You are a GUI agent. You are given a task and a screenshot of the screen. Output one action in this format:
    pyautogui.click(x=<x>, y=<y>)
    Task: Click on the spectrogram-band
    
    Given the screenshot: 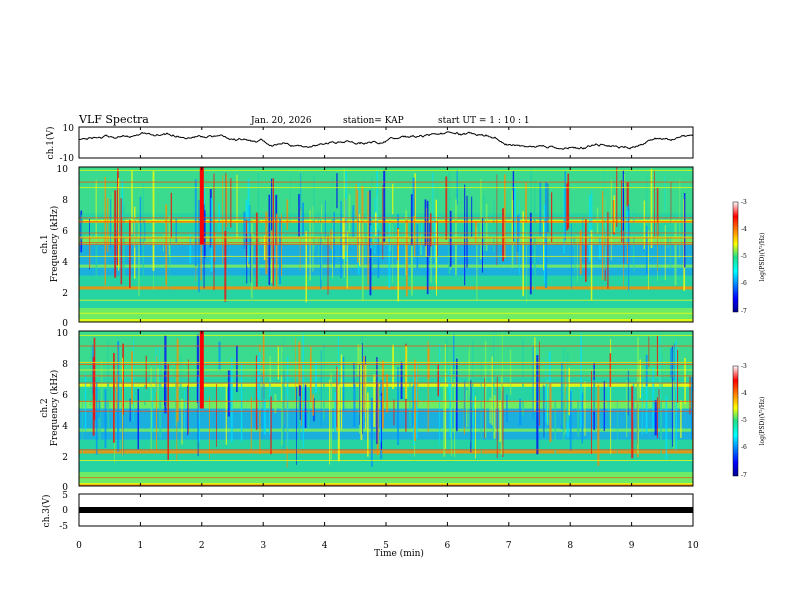 What is the action you would take?
    pyautogui.click(x=386, y=452)
    